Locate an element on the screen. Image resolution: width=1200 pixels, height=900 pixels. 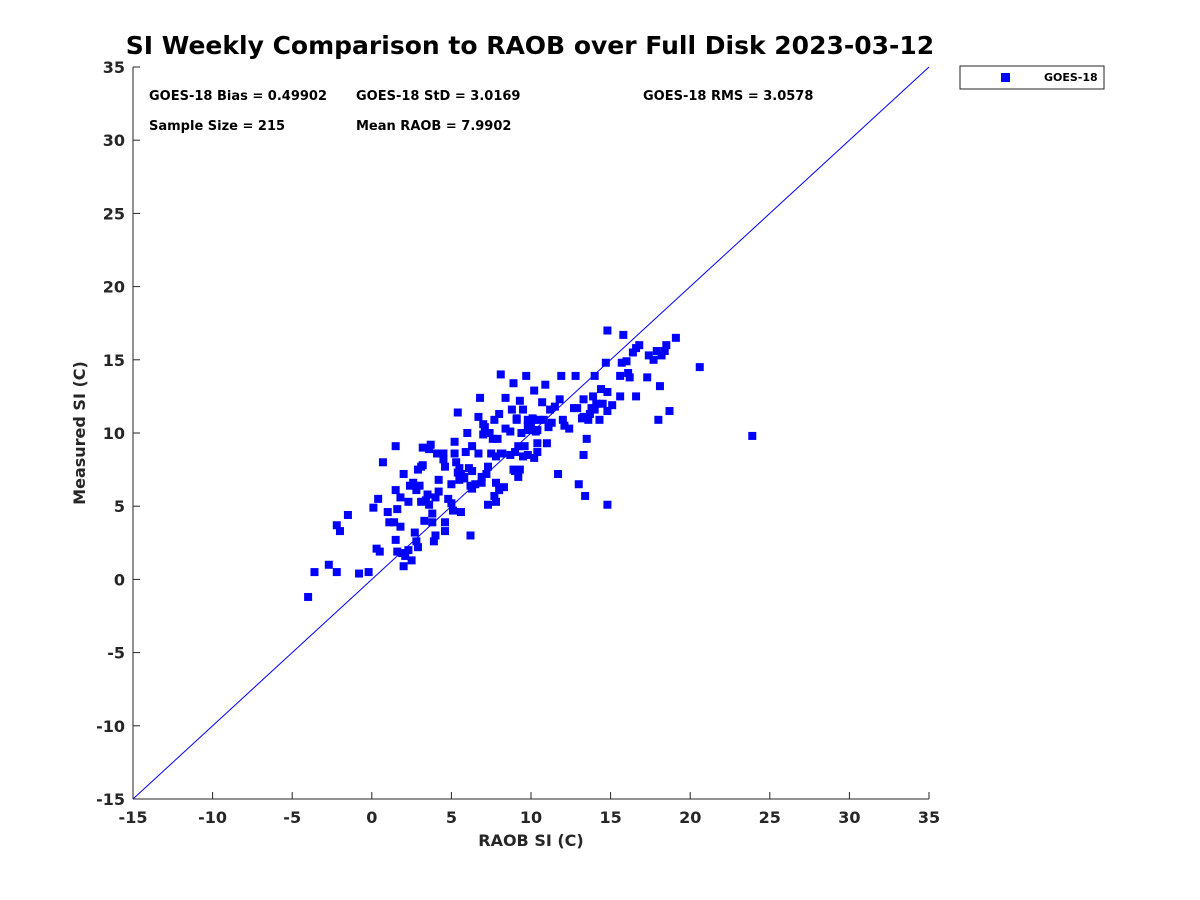
y-tick-label: 35 is located at coordinates (114, 67).